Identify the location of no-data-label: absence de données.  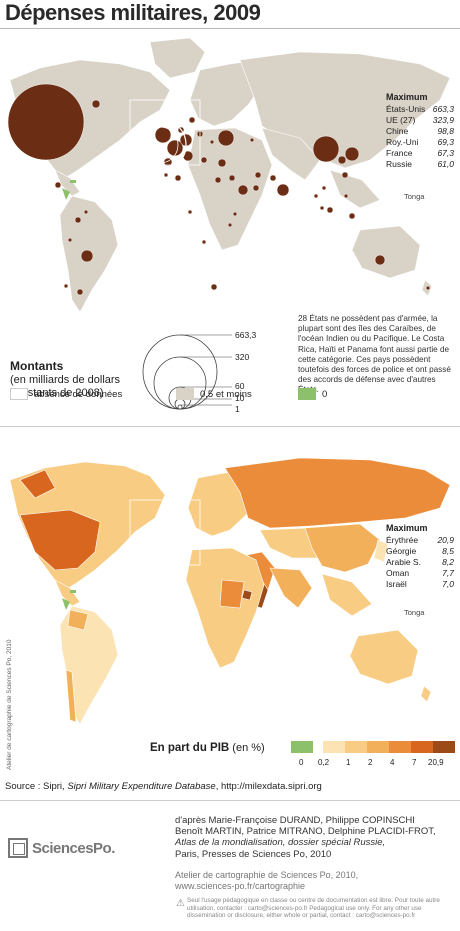
(78, 394).